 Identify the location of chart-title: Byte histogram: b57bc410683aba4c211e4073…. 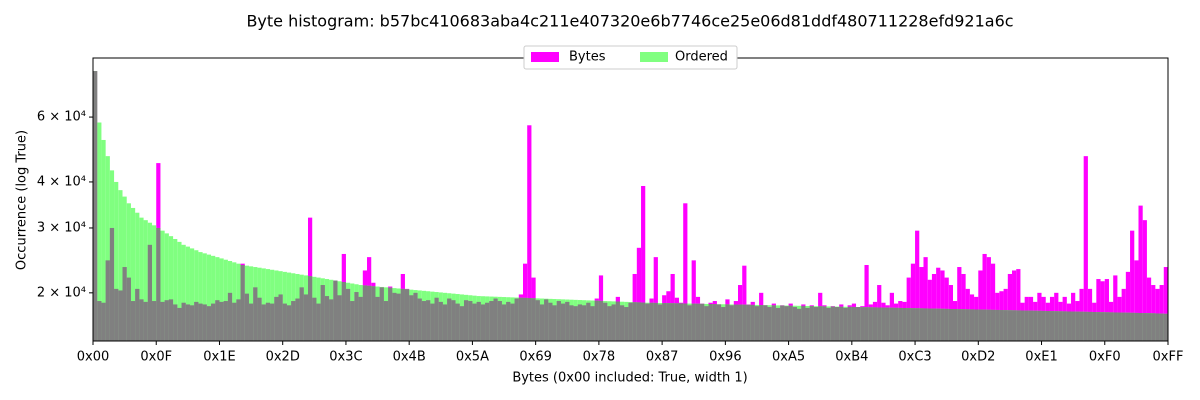
(629, 21).